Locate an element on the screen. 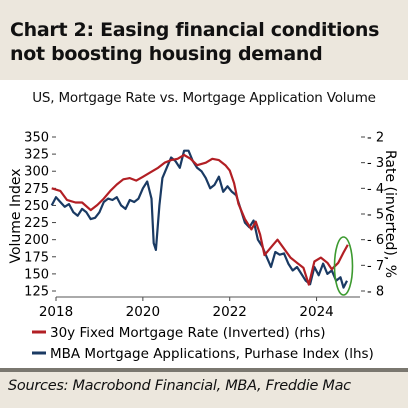 This screenshot has width=408, height=408. right-tick-label: - 2 is located at coordinates (375, 138).